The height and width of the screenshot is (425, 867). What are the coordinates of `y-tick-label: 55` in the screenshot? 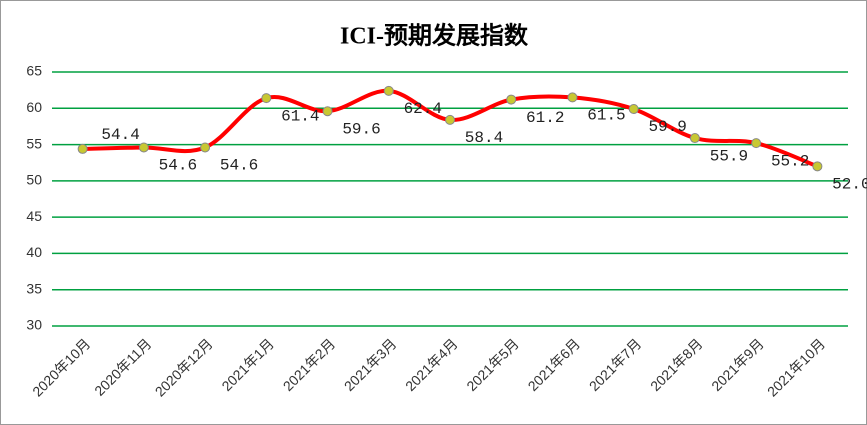 It's located at (34, 143).